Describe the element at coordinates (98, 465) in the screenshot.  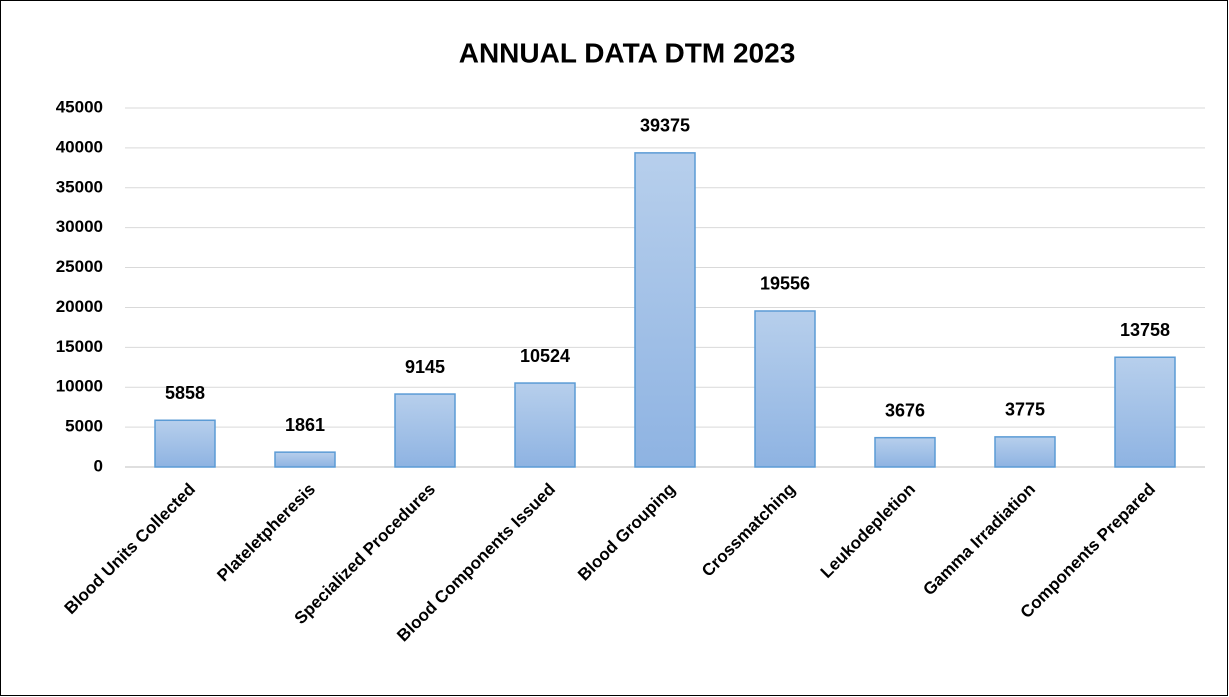
I see `y-tick-label: 0` at that location.